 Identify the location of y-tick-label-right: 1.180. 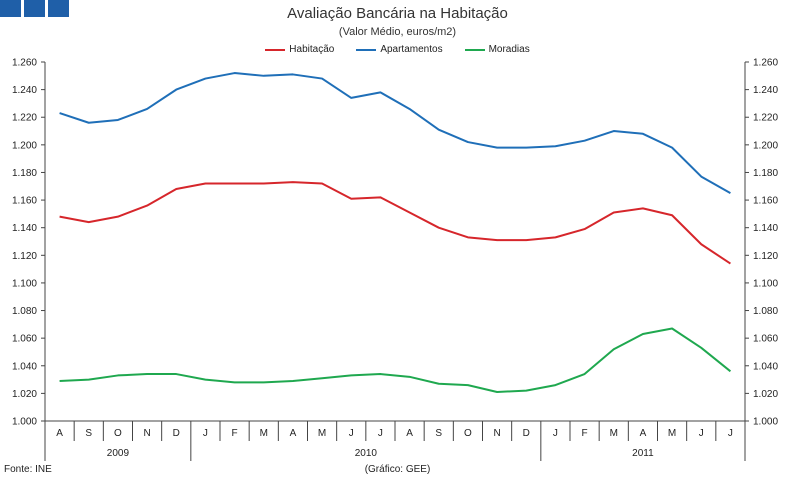
(765, 173).